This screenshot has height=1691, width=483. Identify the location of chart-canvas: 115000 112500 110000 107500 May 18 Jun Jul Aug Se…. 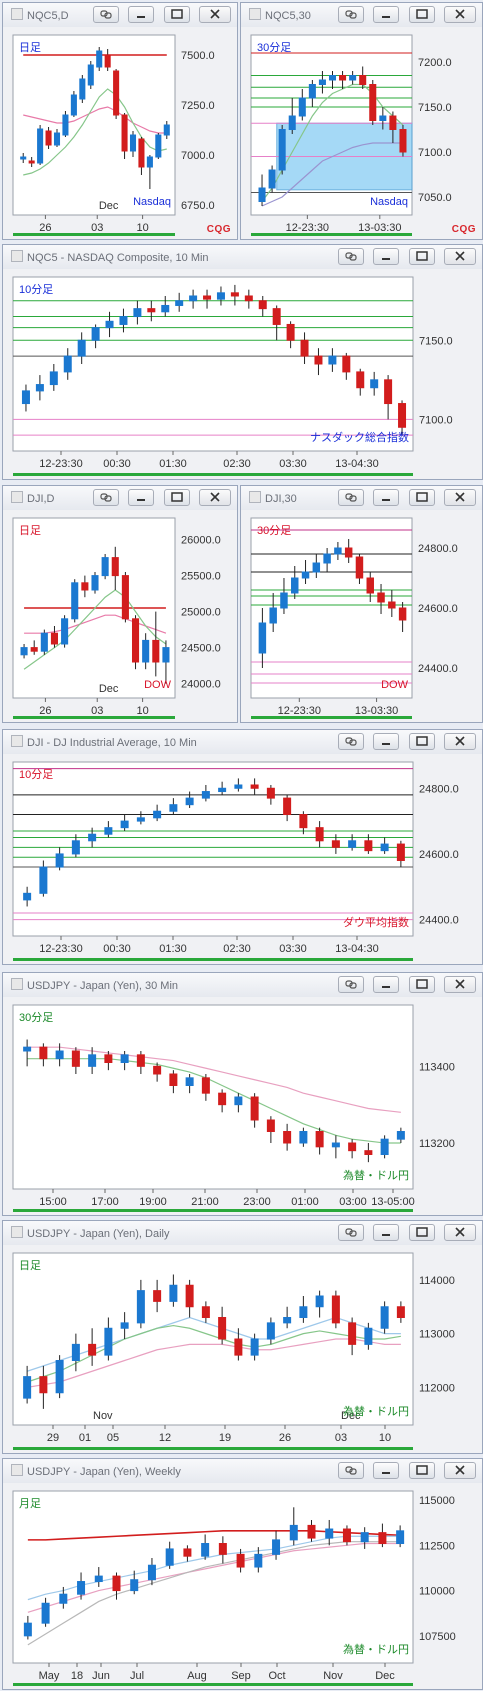
(242, 1586).